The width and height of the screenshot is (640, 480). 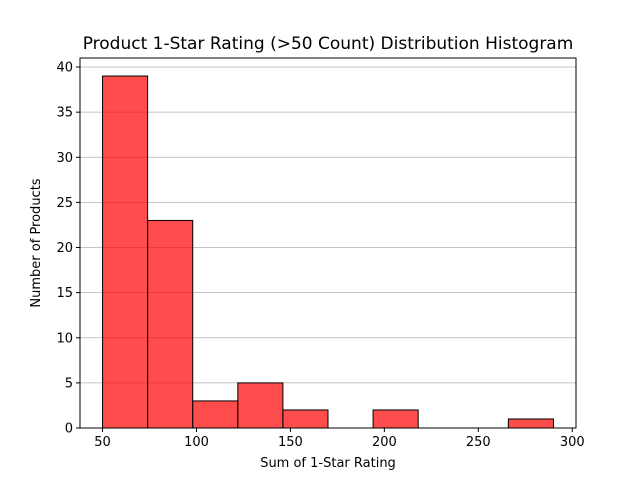 I want to click on y-tick-label-4: 20, so click(x=64, y=248).